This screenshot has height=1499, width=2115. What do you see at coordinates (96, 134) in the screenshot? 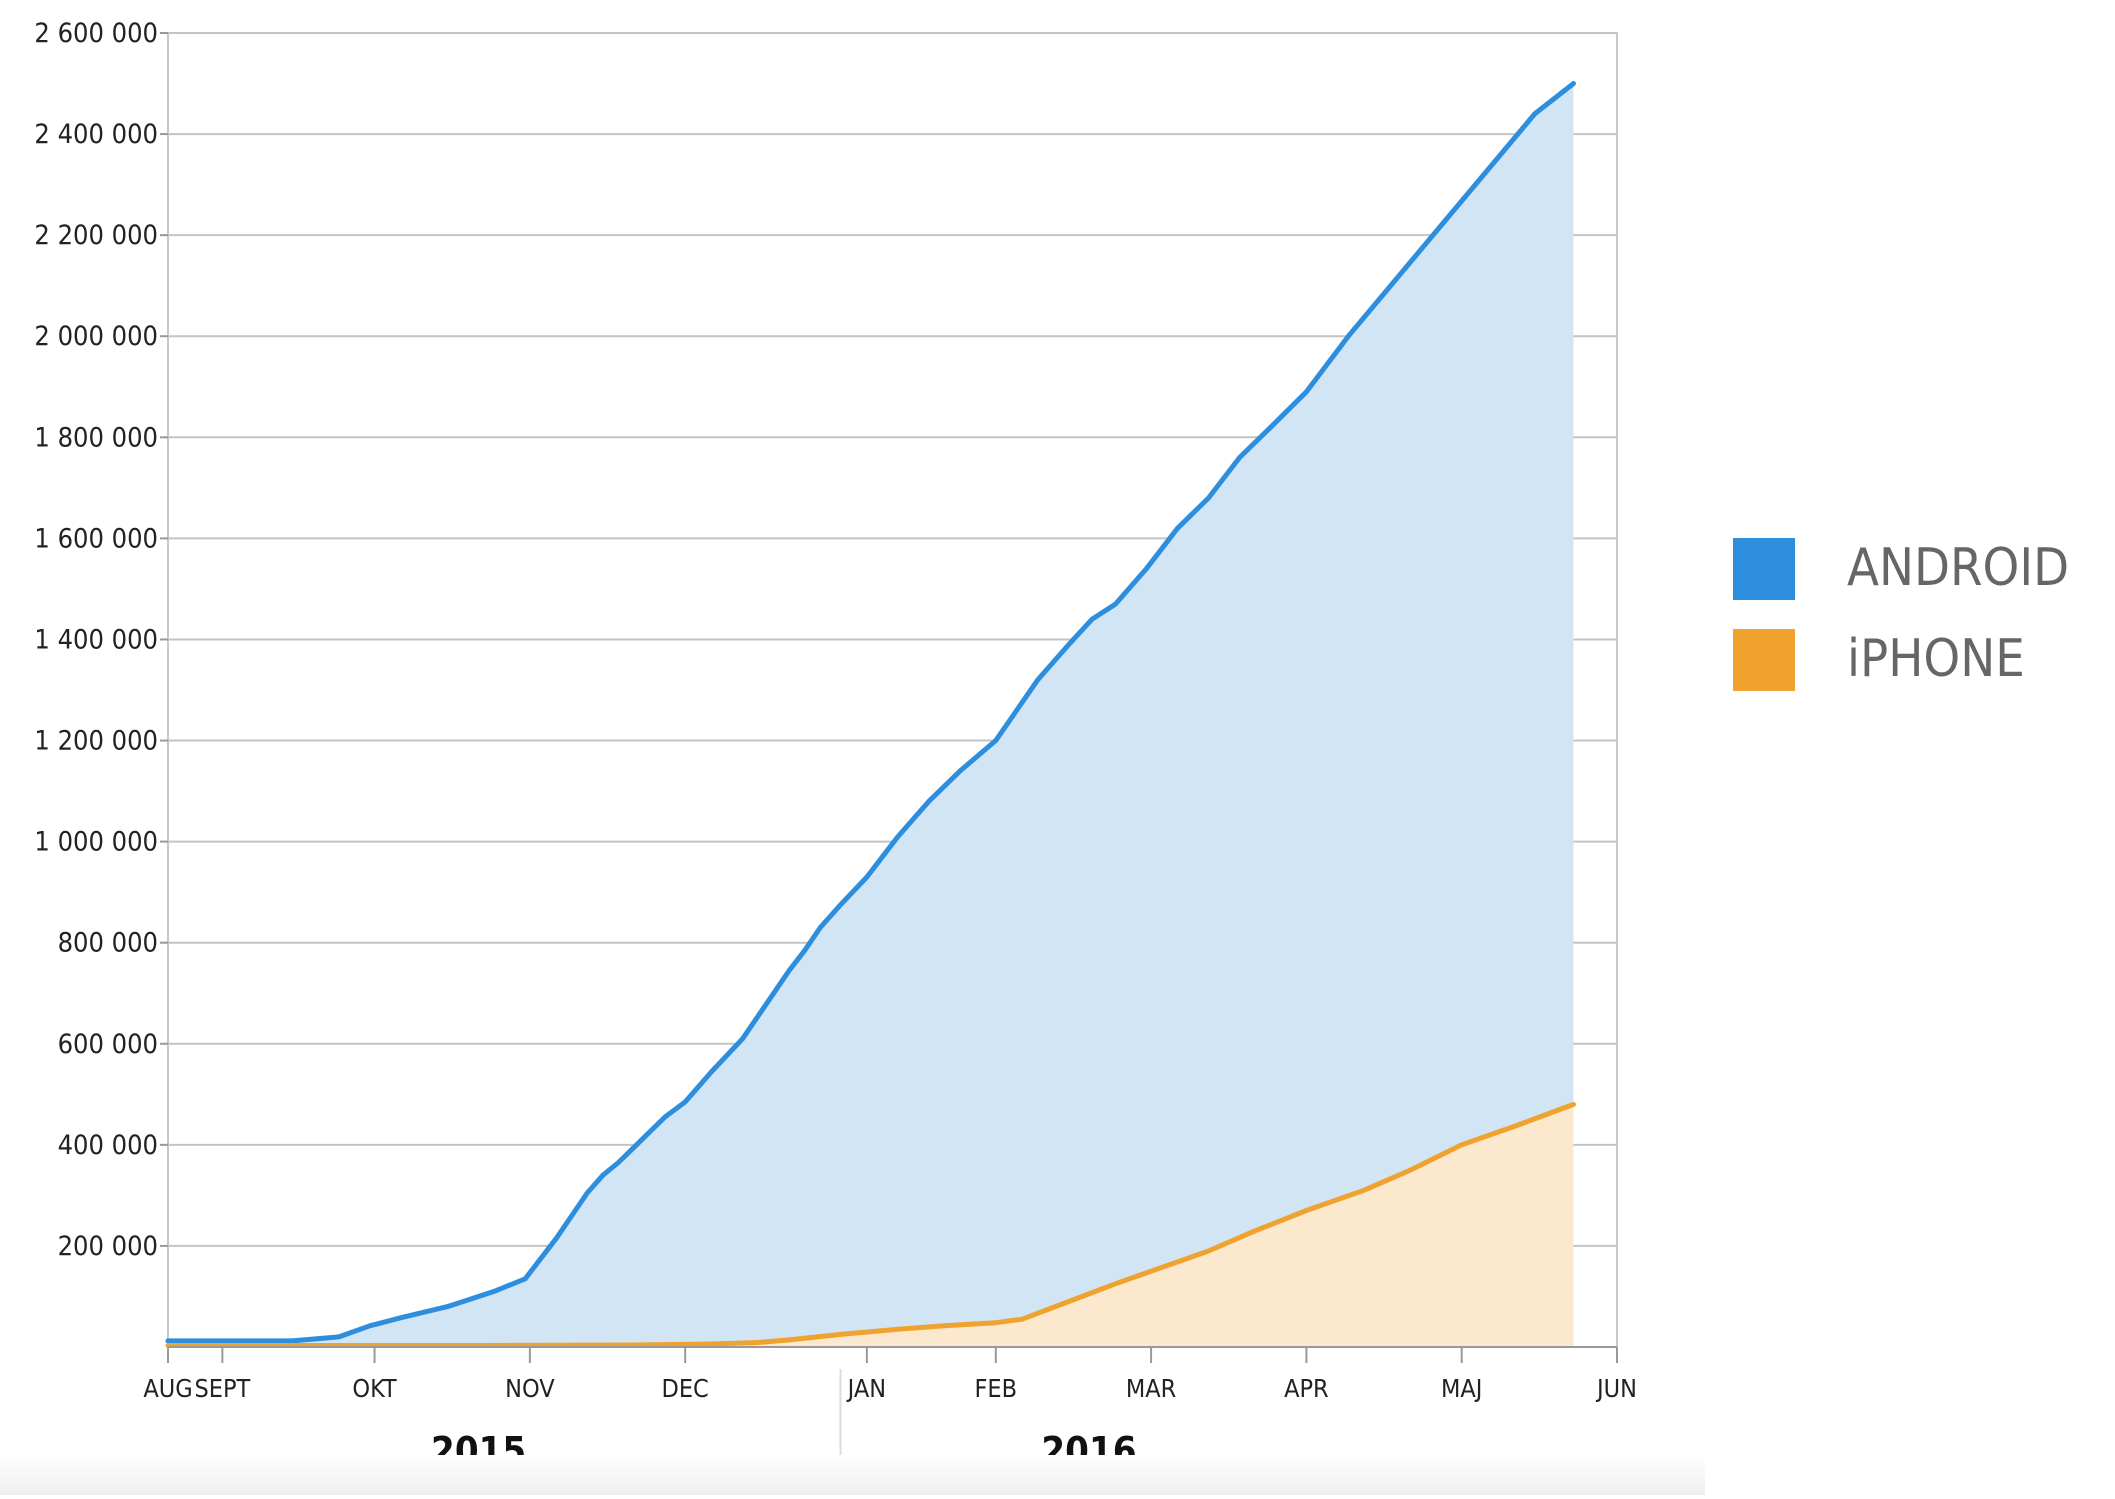
I see `y-tick-label: 2 400 000` at bounding box center [96, 134].